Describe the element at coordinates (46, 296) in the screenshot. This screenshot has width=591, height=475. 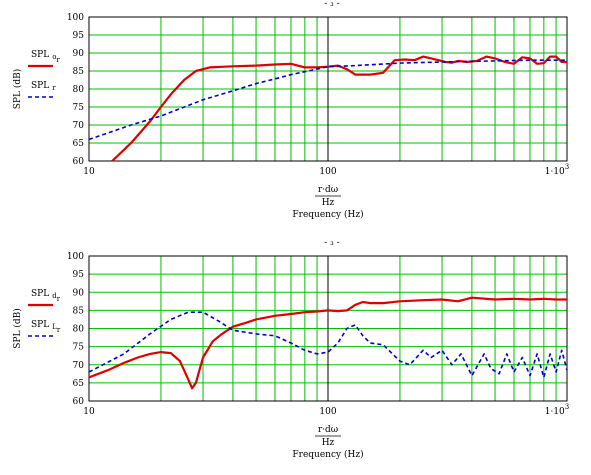
I see `legend-label-1: SPL dr` at that location.